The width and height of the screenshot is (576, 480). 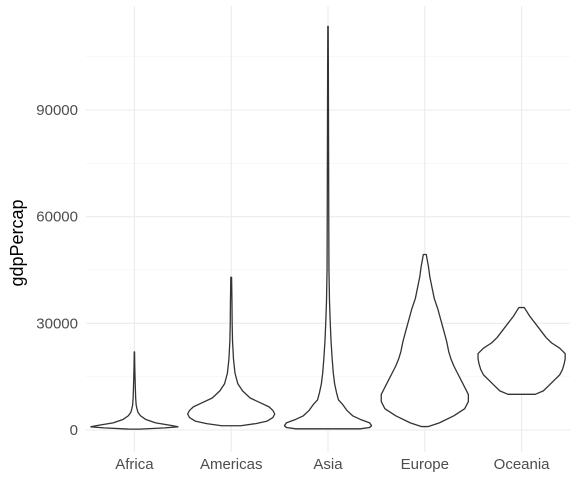 I want to click on violin-europe, so click(x=425, y=340).